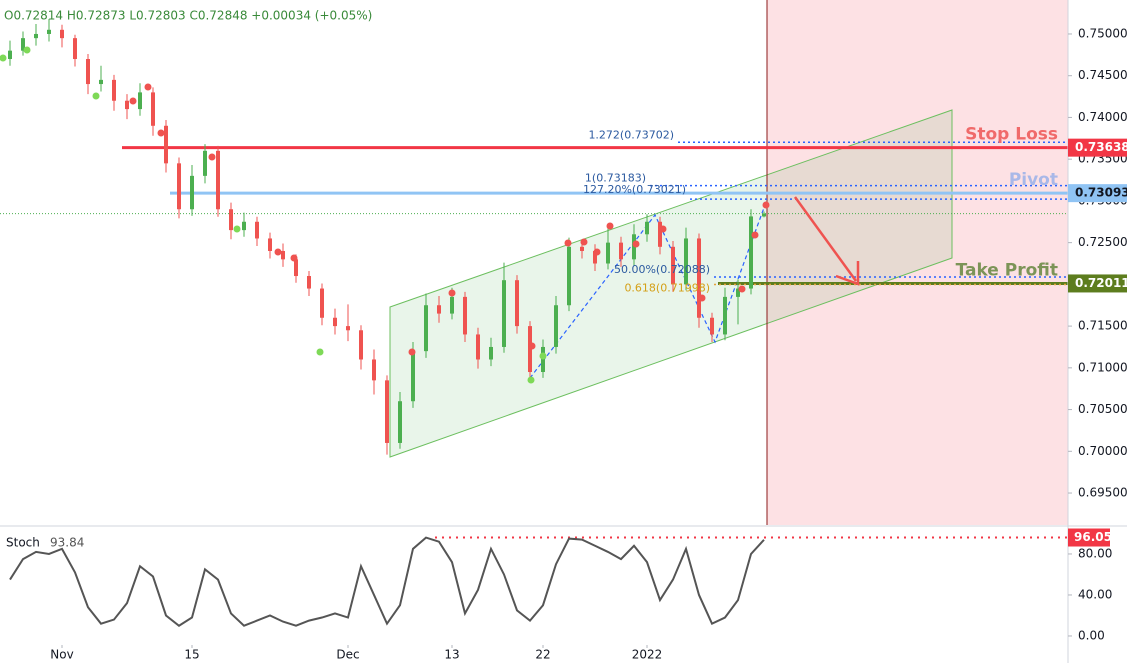 The height and width of the screenshot is (663, 1127). Describe the element at coordinates (67, 543) in the screenshot. I see `stoch-last-value: 93.84` at that location.